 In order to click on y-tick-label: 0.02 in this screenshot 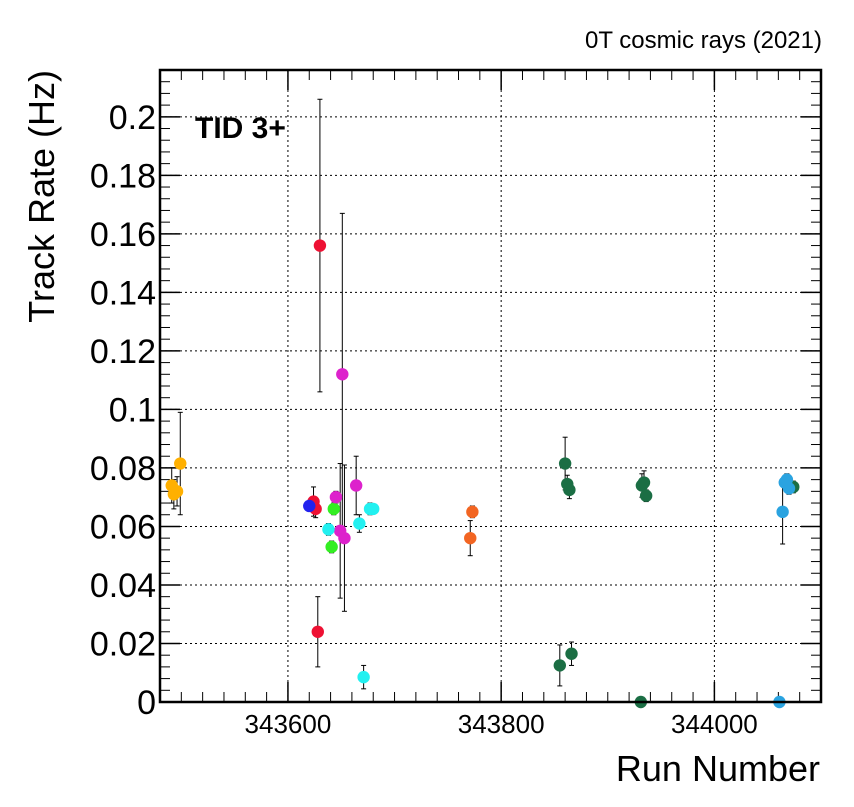, I will do `click(123, 644)`.